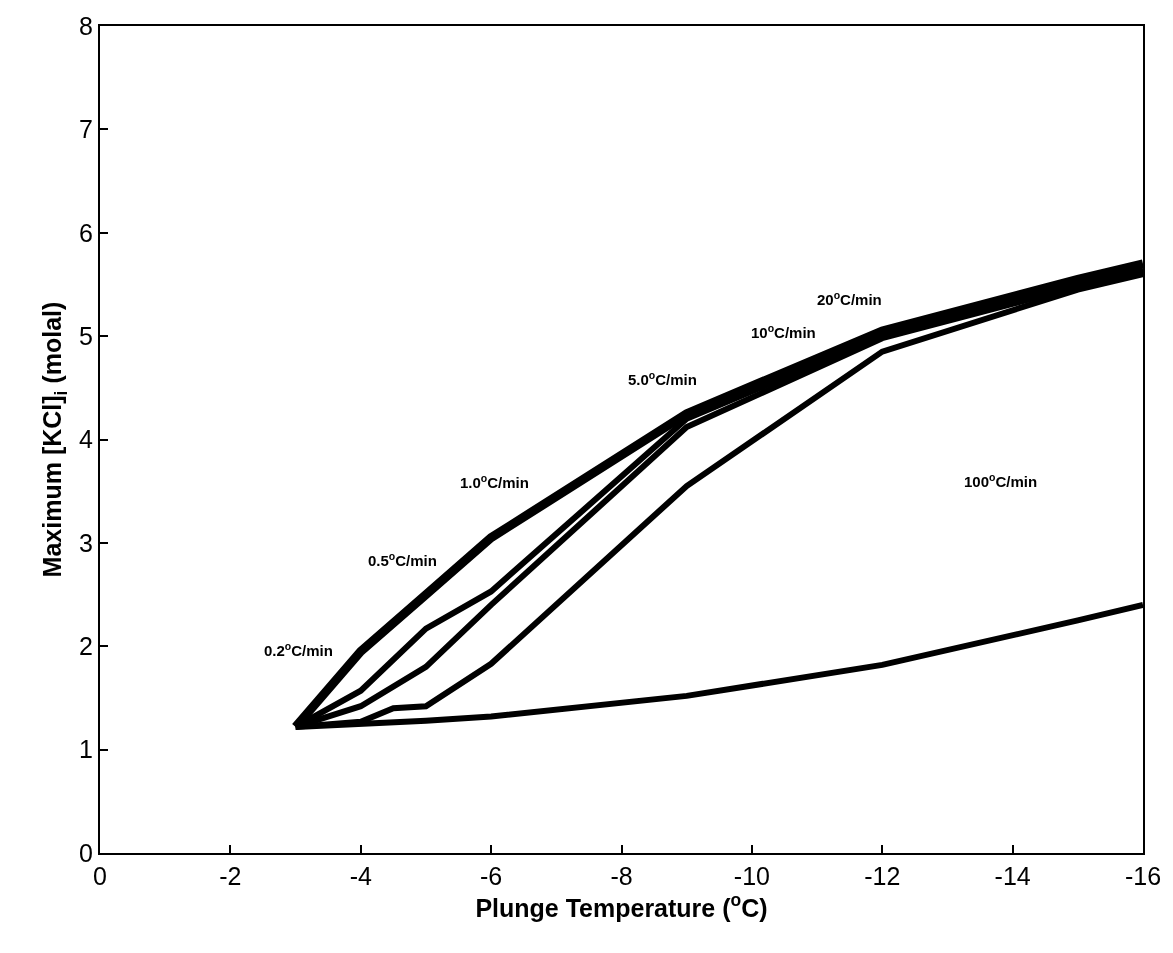 The height and width of the screenshot is (953, 1173). What do you see at coordinates (662, 379) in the screenshot?
I see `annotation: 5.0$^{o}$C/min` at bounding box center [662, 379].